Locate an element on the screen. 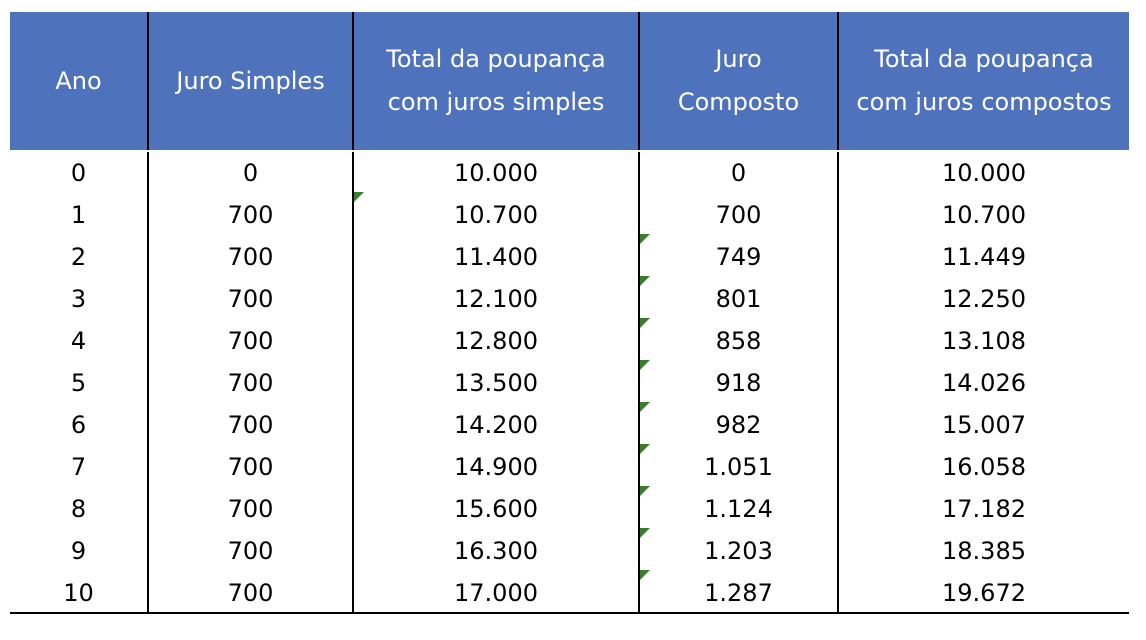 The height and width of the screenshot is (640, 1146). cell-value: 15.007 is located at coordinates (984, 425).